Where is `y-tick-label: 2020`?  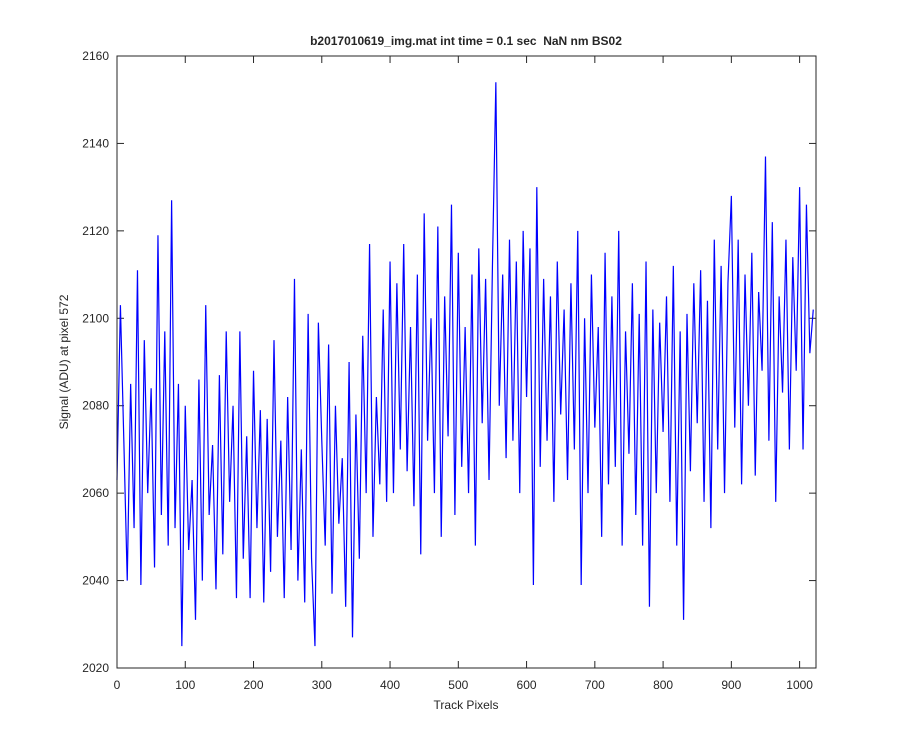
y-tick-label: 2020 is located at coordinates (95, 668).